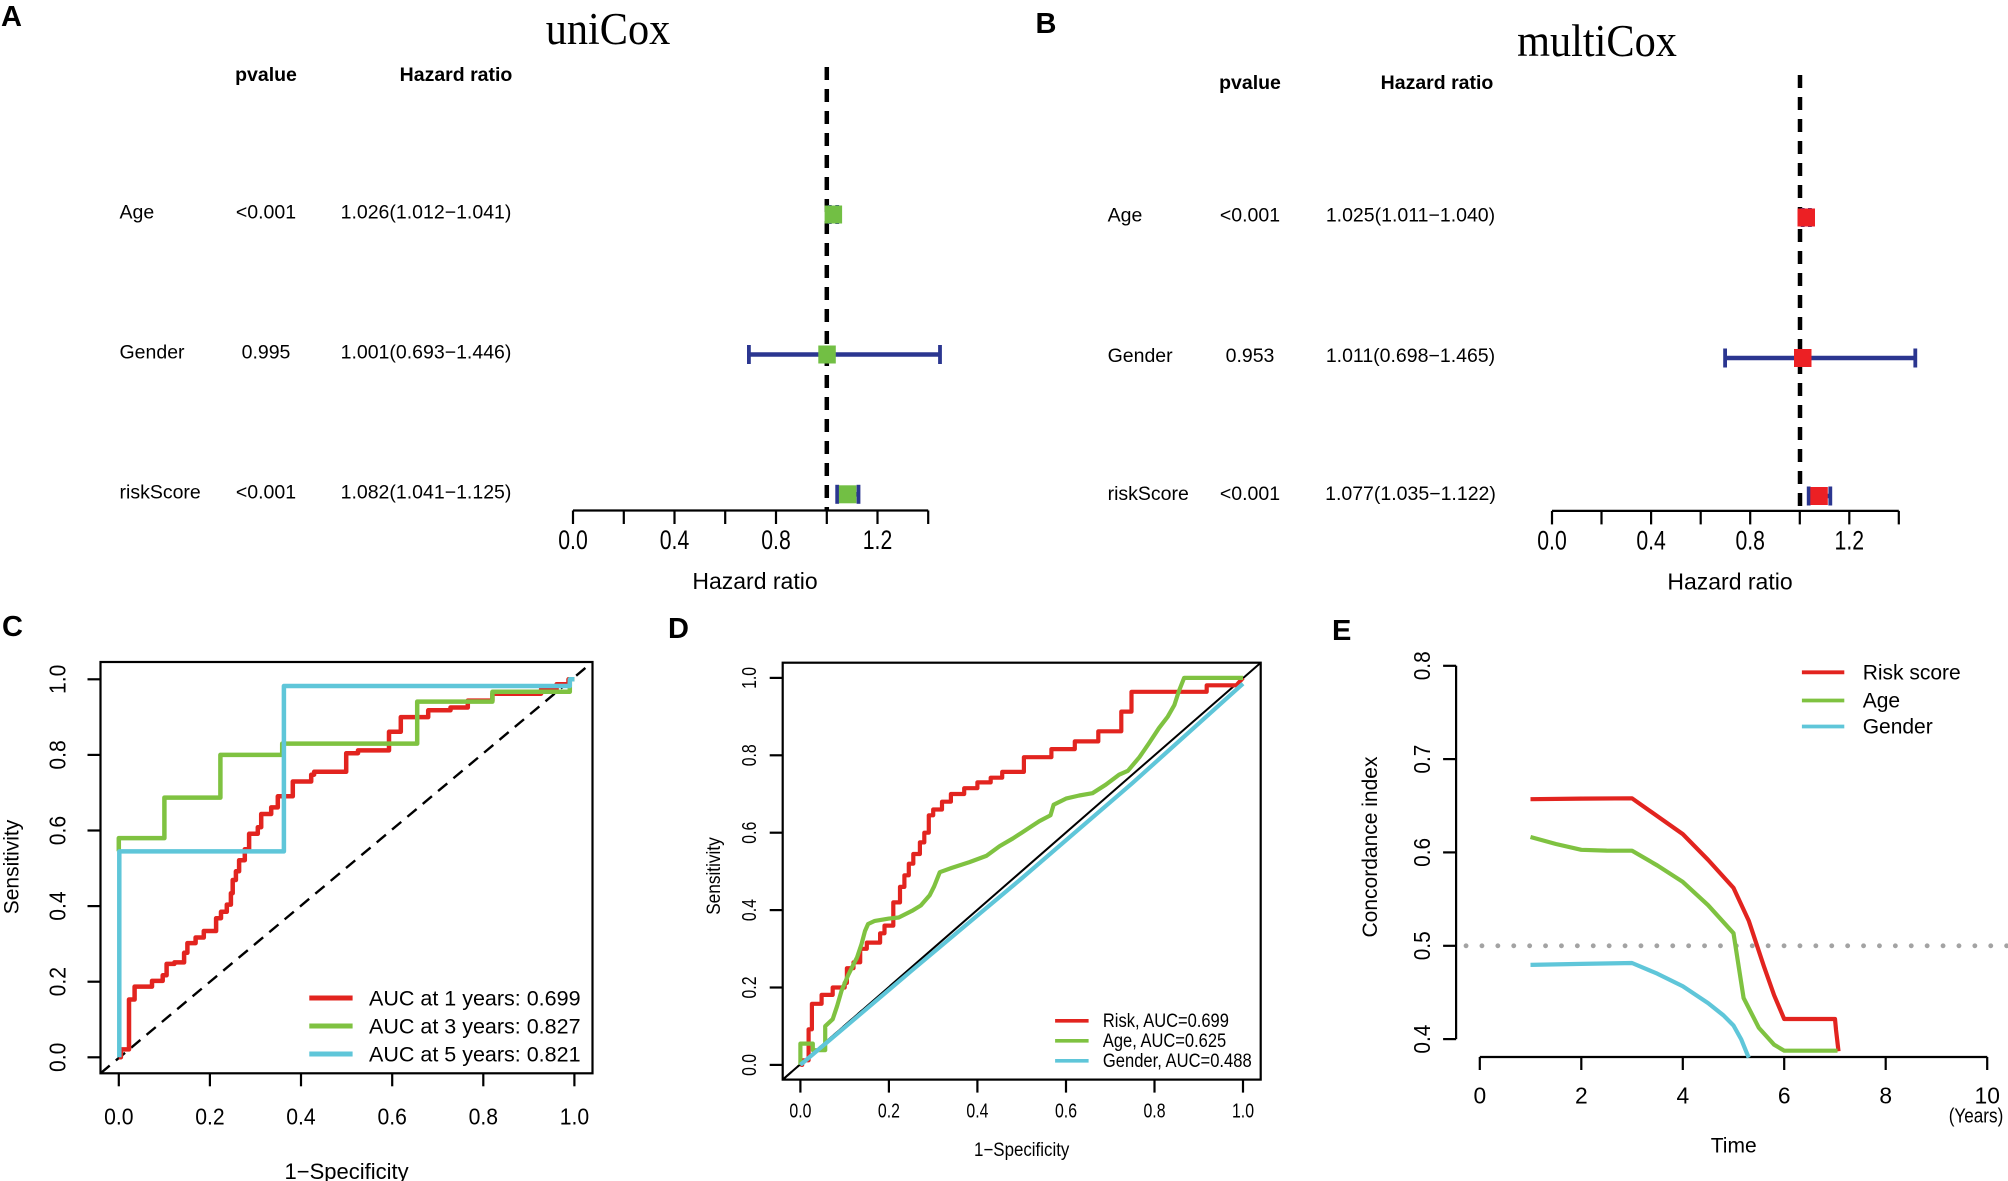  What do you see at coordinates (426, 492) in the screenshot?
I see `svg-text: 1.082(1.041−1.125)` at bounding box center [426, 492].